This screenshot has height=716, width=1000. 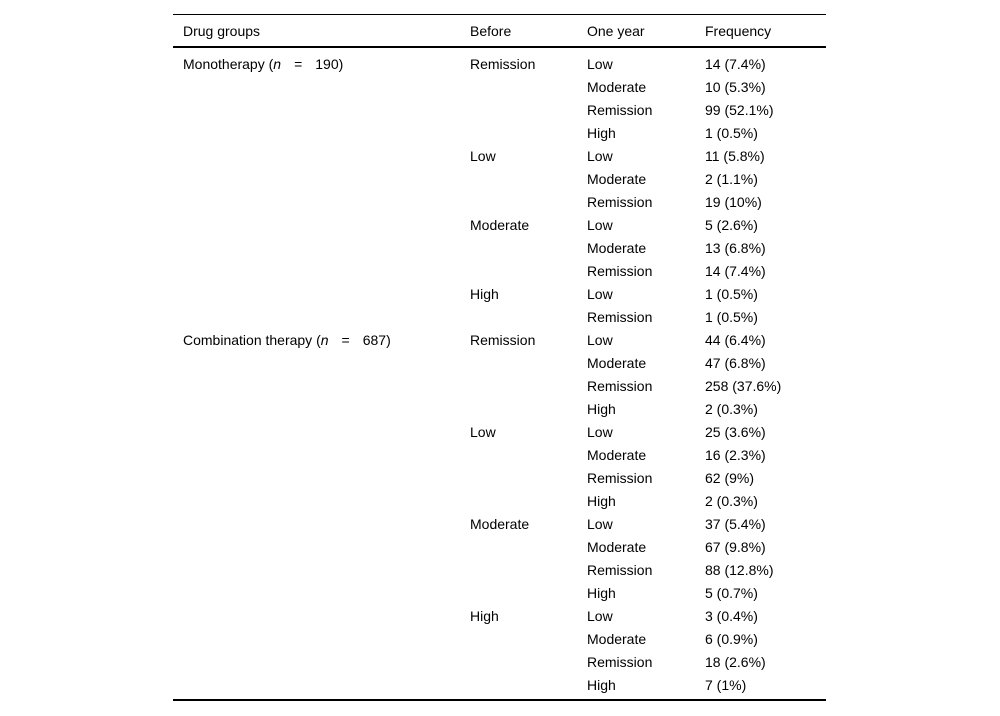 I want to click on table-row: Moderate 16 (2.3%), so click(x=499, y=454).